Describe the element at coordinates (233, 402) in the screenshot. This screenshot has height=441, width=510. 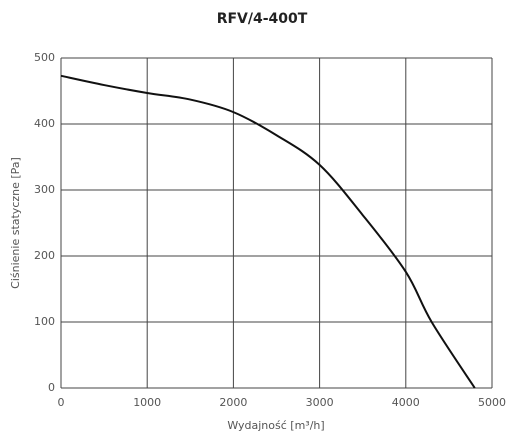
I see `x-tick-label: 2000` at that location.